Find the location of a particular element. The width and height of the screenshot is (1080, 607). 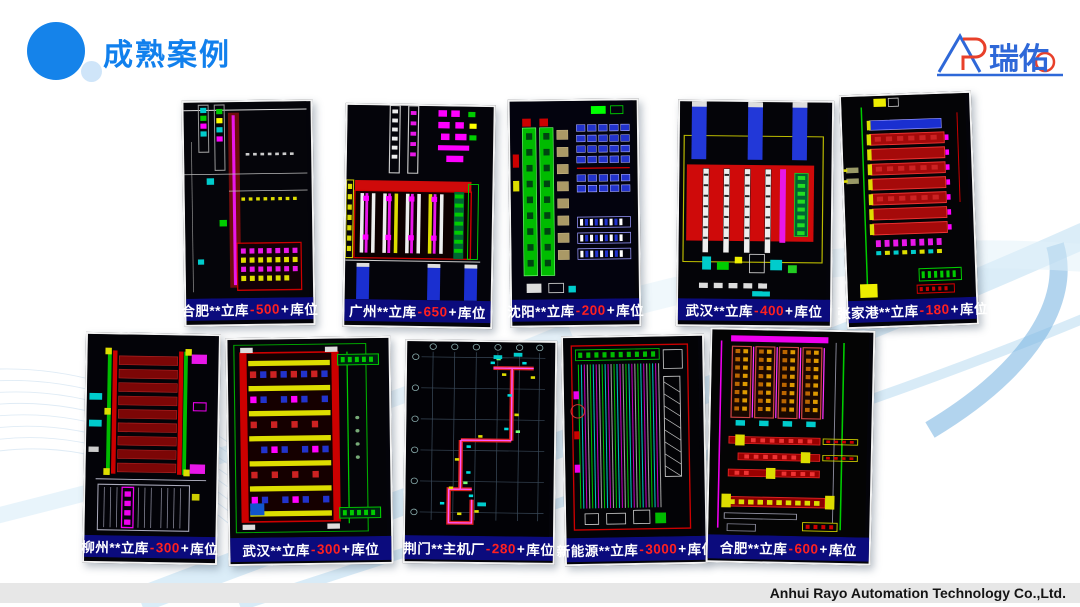

case-caption: 合肥**立库 -600 + 库位 is located at coordinates (788, 548).